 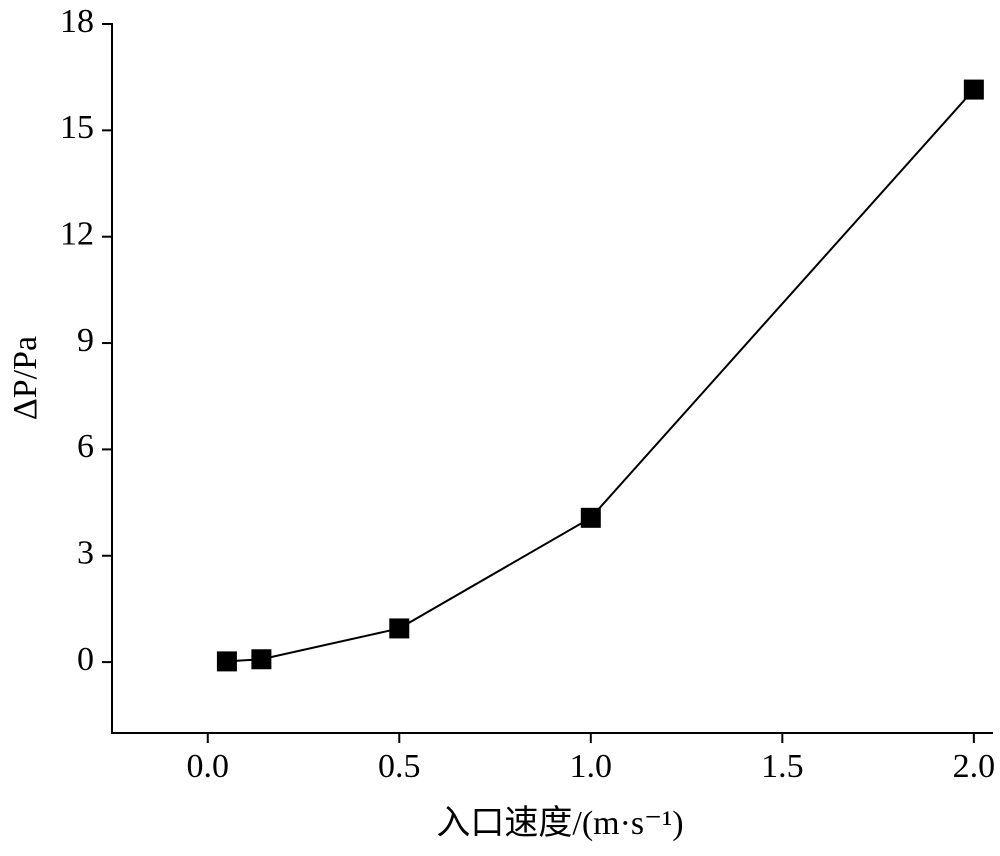 I want to click on x-tick-label: 2.0, so click(x=974, y=766).